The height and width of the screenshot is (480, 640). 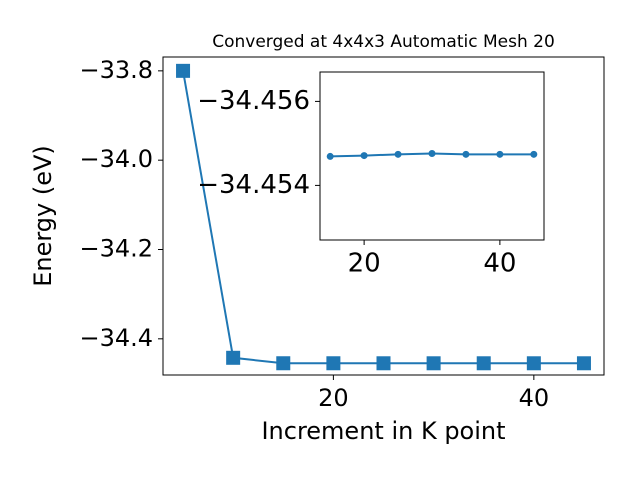 What do you see at coordinates (116, 159) in the screenshot?
I see `y-tick-label: −34.0` at bounding box center [116, 159].